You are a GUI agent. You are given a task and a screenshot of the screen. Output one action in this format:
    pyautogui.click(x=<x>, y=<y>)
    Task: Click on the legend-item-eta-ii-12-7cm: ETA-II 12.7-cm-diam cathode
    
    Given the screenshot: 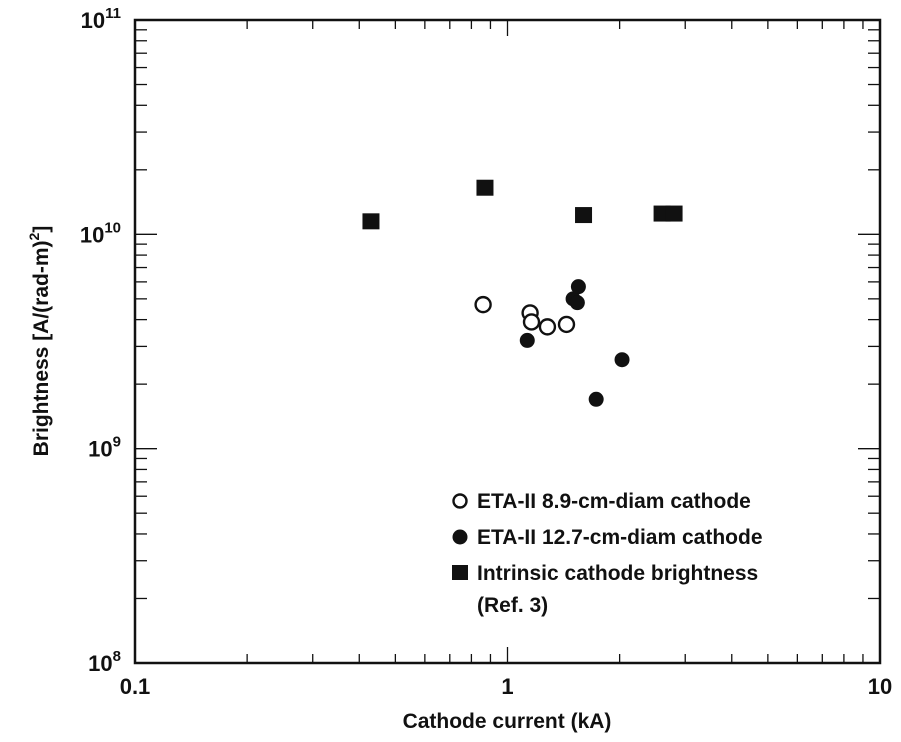 What is the action you would take?
    pyautogui.click(x=607, y=537)
    